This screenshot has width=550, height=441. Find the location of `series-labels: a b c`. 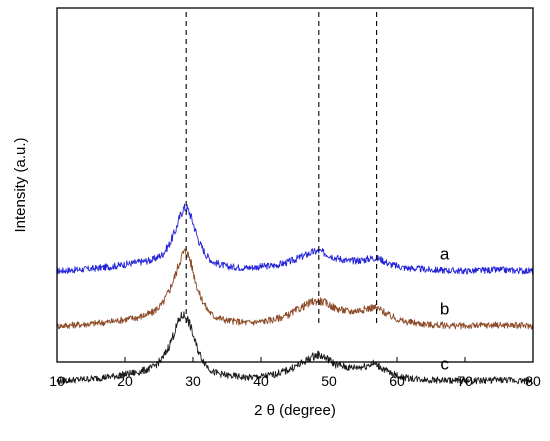

series-labels: a b c is located at coordinates (445, 308).